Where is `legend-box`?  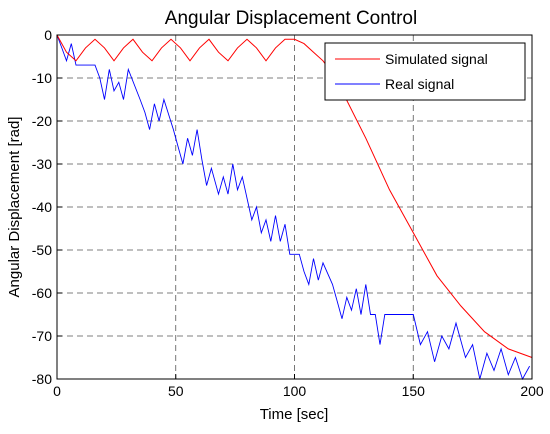 legend-box is located at coordinates (425, 71).